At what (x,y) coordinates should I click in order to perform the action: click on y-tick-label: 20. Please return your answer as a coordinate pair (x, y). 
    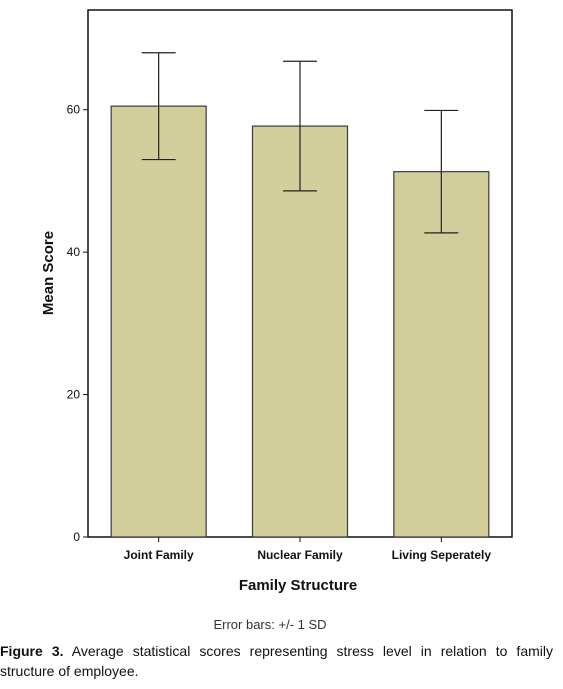
    Looking at the image, I should click on (74, 395).